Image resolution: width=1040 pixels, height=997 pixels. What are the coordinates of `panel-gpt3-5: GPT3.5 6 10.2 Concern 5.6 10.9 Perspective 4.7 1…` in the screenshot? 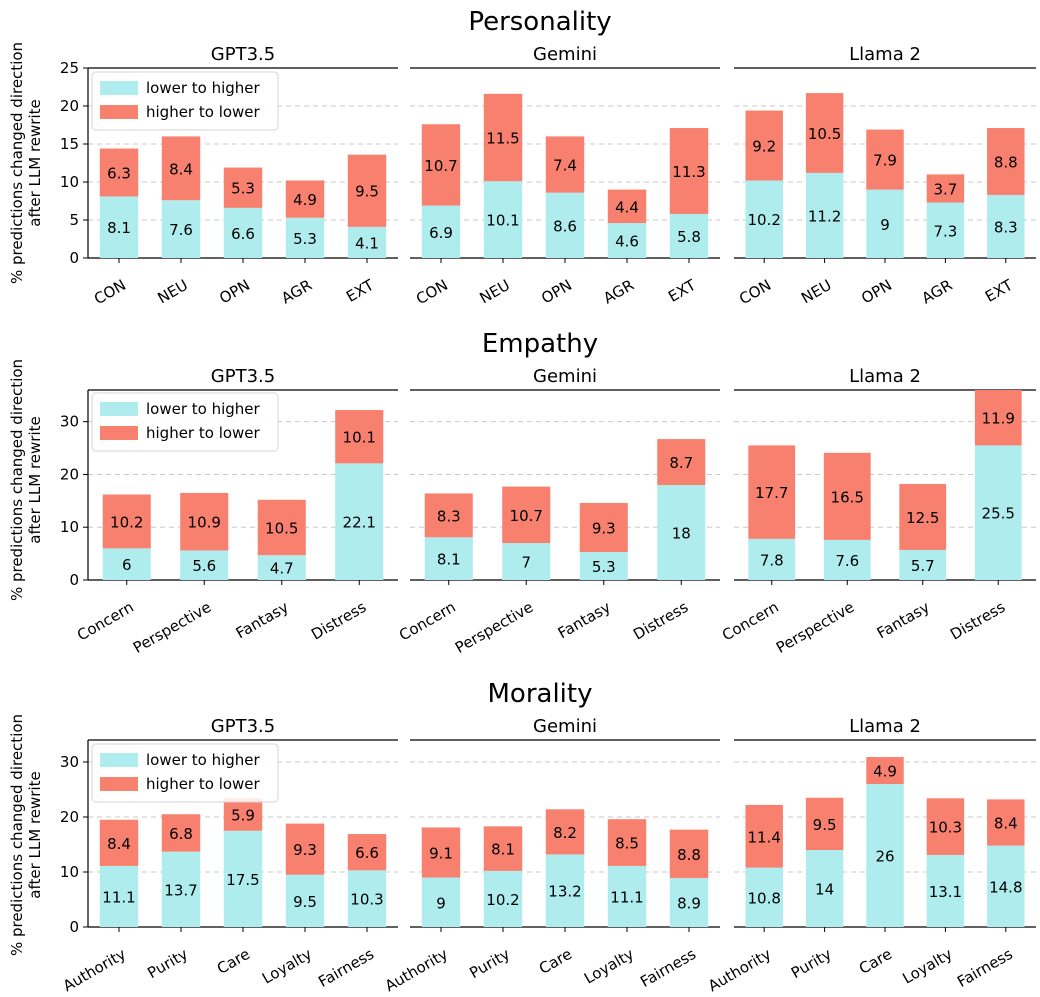 It's located at (229, 511).